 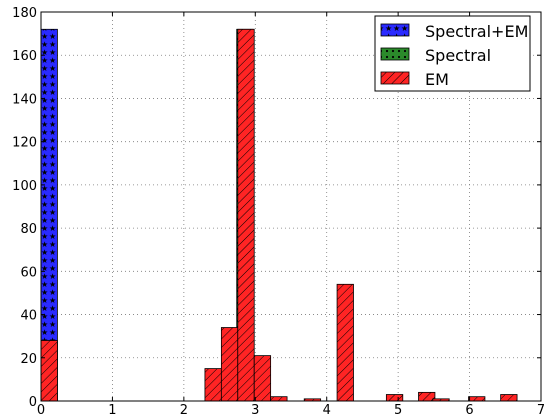 I want to click on y-tick-label: 100, so click(x=24, y=186).